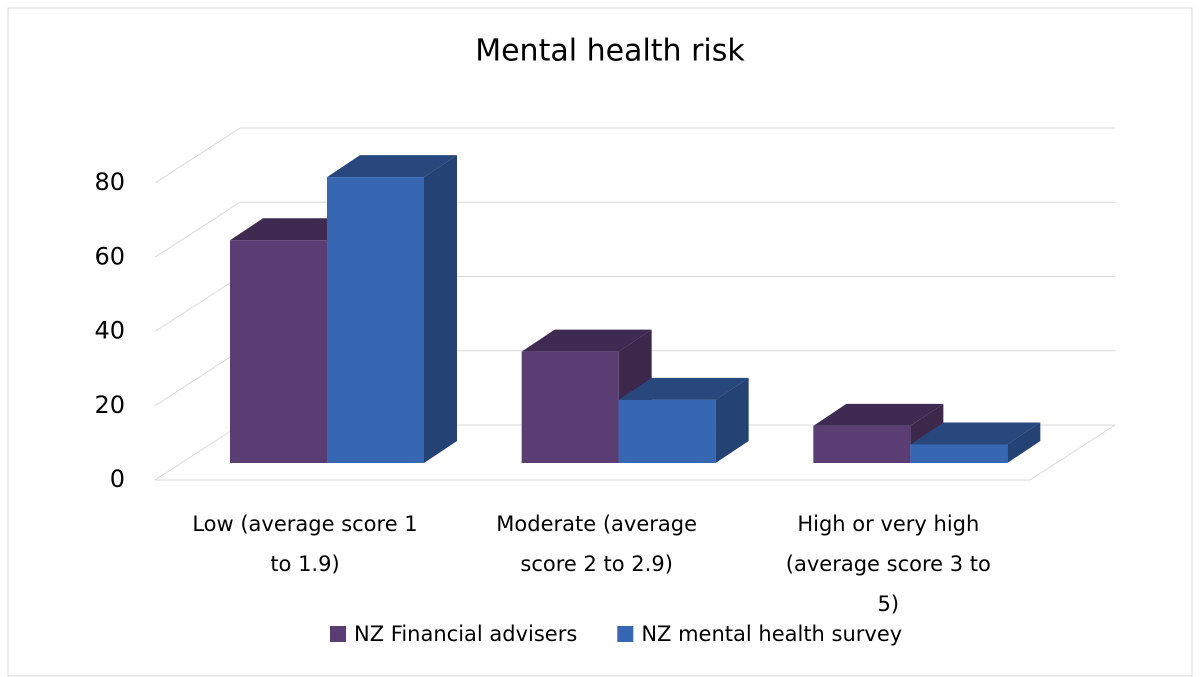  Describe the element at coordinates (109, 182) in the screenshot. I see `y-tick-label: 80` at that location.